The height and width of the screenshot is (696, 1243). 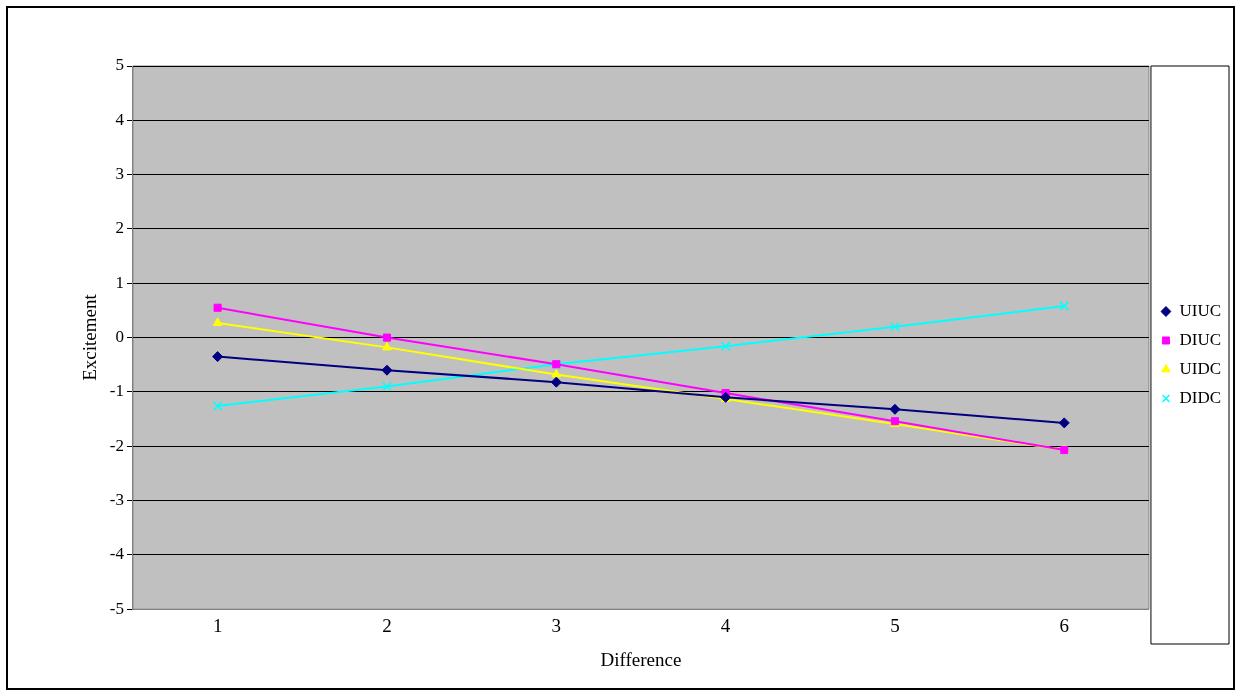 I want to click on y-tick-label: 2, so click(x=119, y=228).